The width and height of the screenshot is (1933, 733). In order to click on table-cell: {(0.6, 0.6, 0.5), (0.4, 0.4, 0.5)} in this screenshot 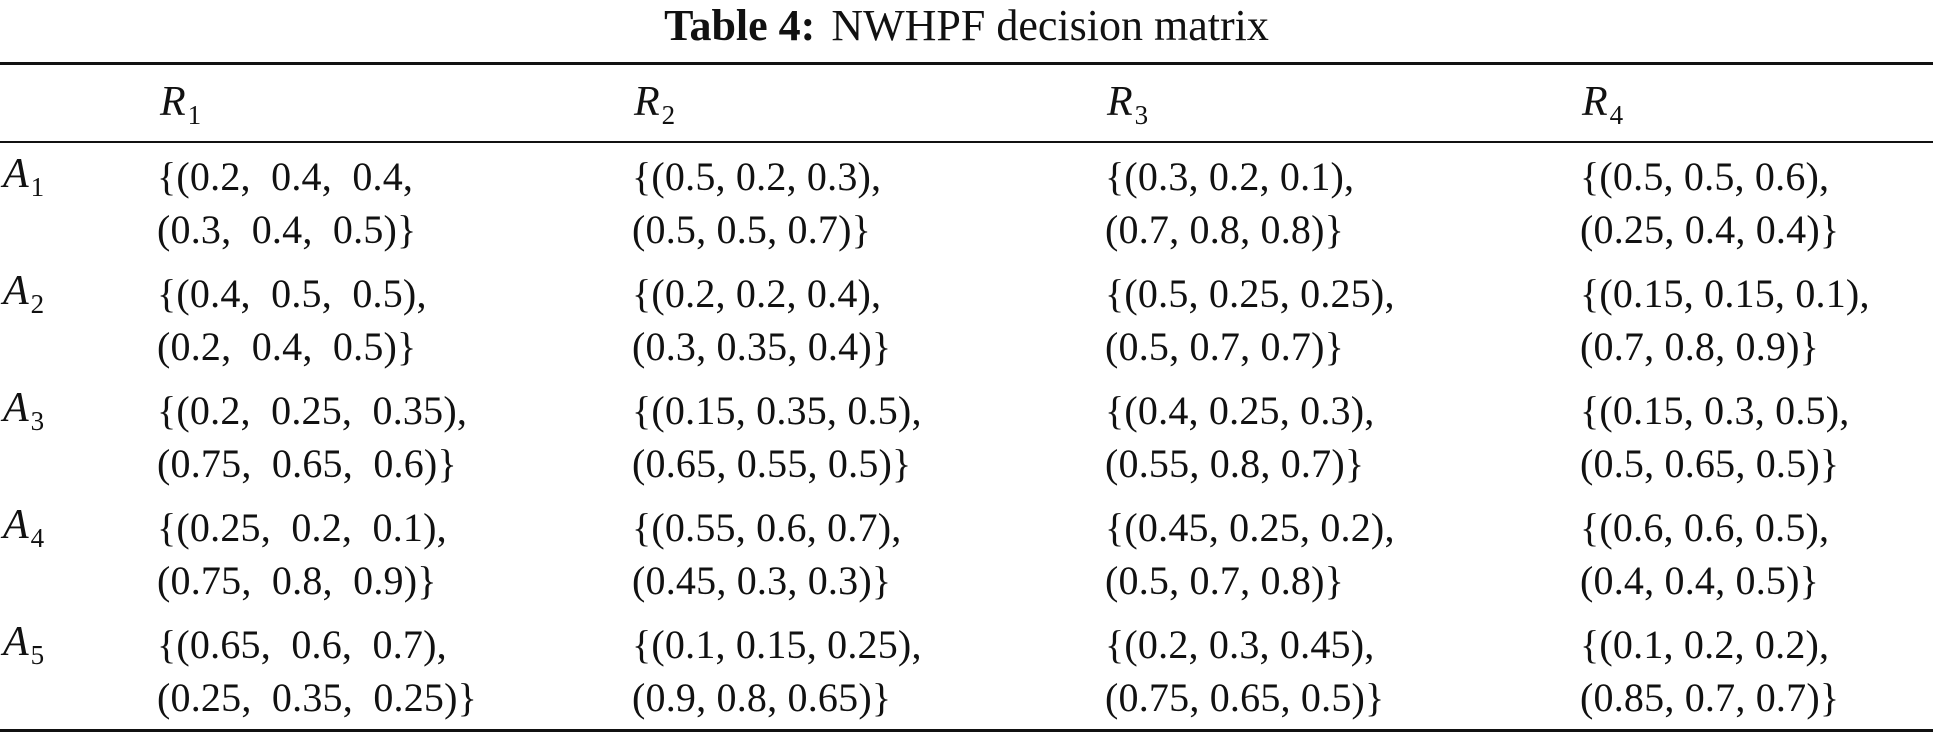, I will do `click(1705, 554)`.